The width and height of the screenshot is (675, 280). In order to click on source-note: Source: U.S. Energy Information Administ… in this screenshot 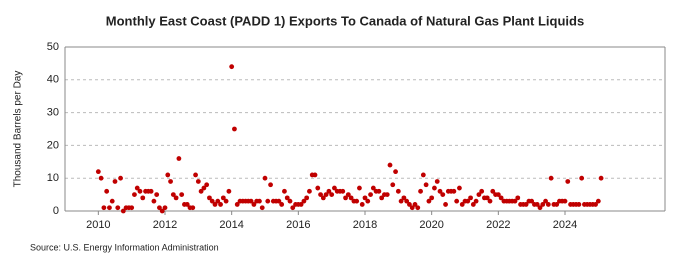, I will do `click(124, 247)`.